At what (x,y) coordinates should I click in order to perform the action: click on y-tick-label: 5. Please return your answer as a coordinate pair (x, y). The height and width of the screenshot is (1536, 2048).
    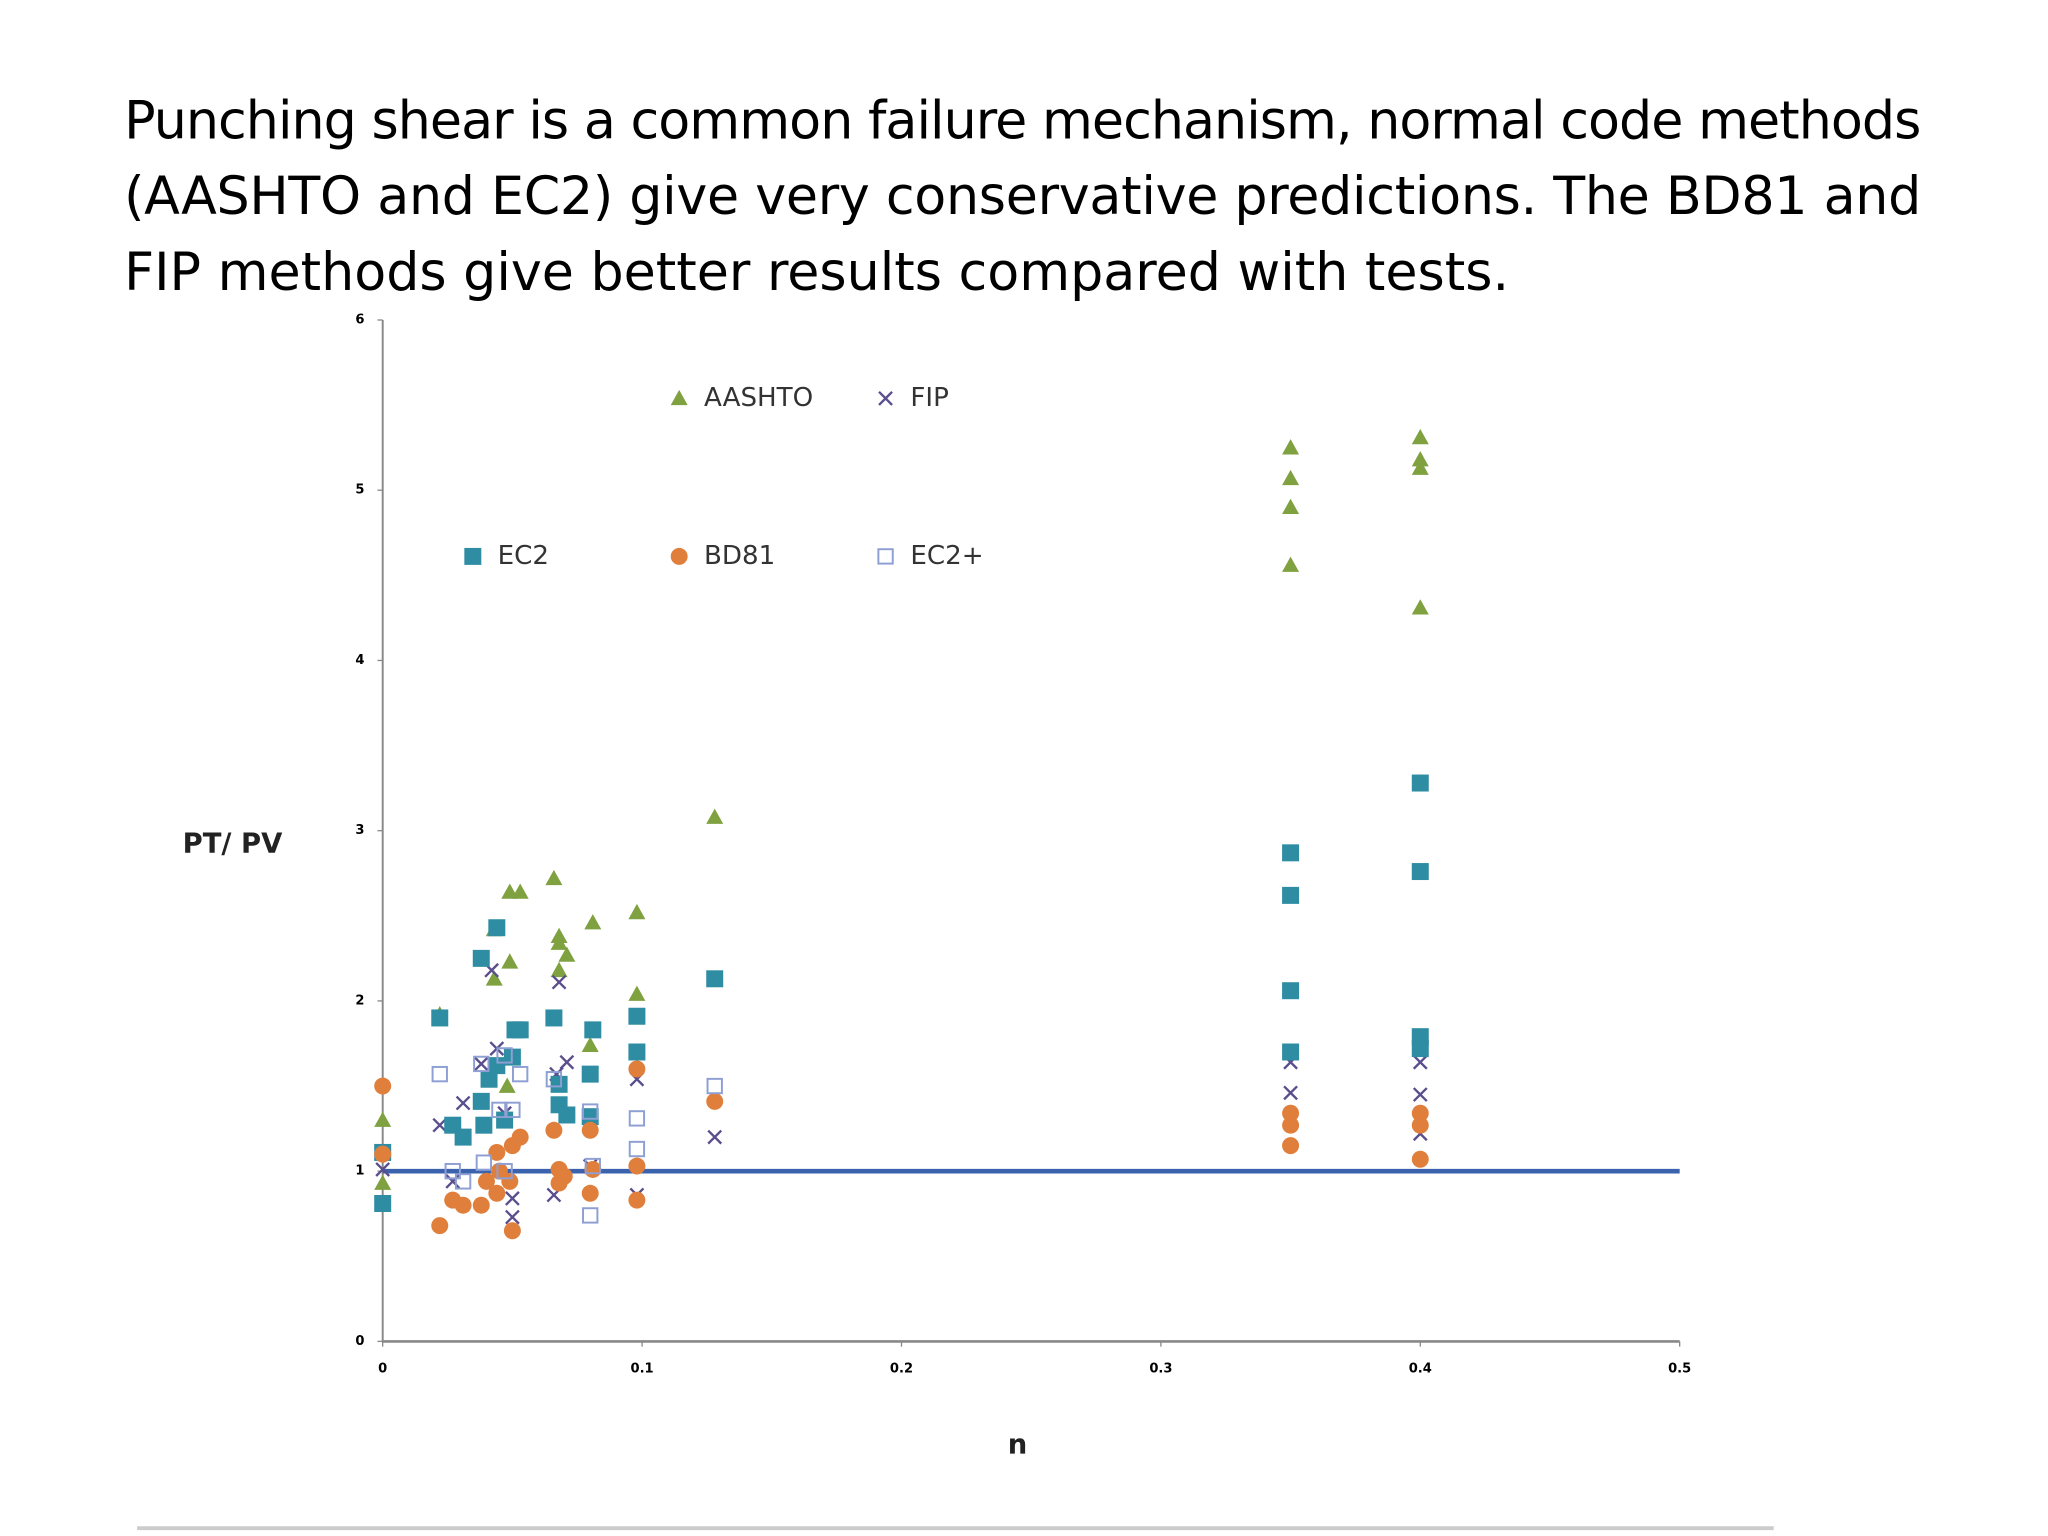
    Looking at the image, I should click on (359, 490).